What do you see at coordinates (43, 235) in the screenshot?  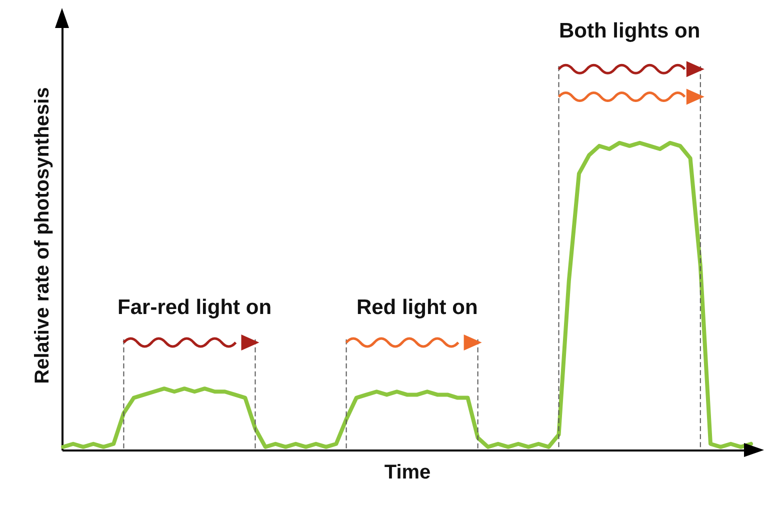 I see `y-axis-title: Relative rate of photosynthesis` at bounding box center [43, 235].